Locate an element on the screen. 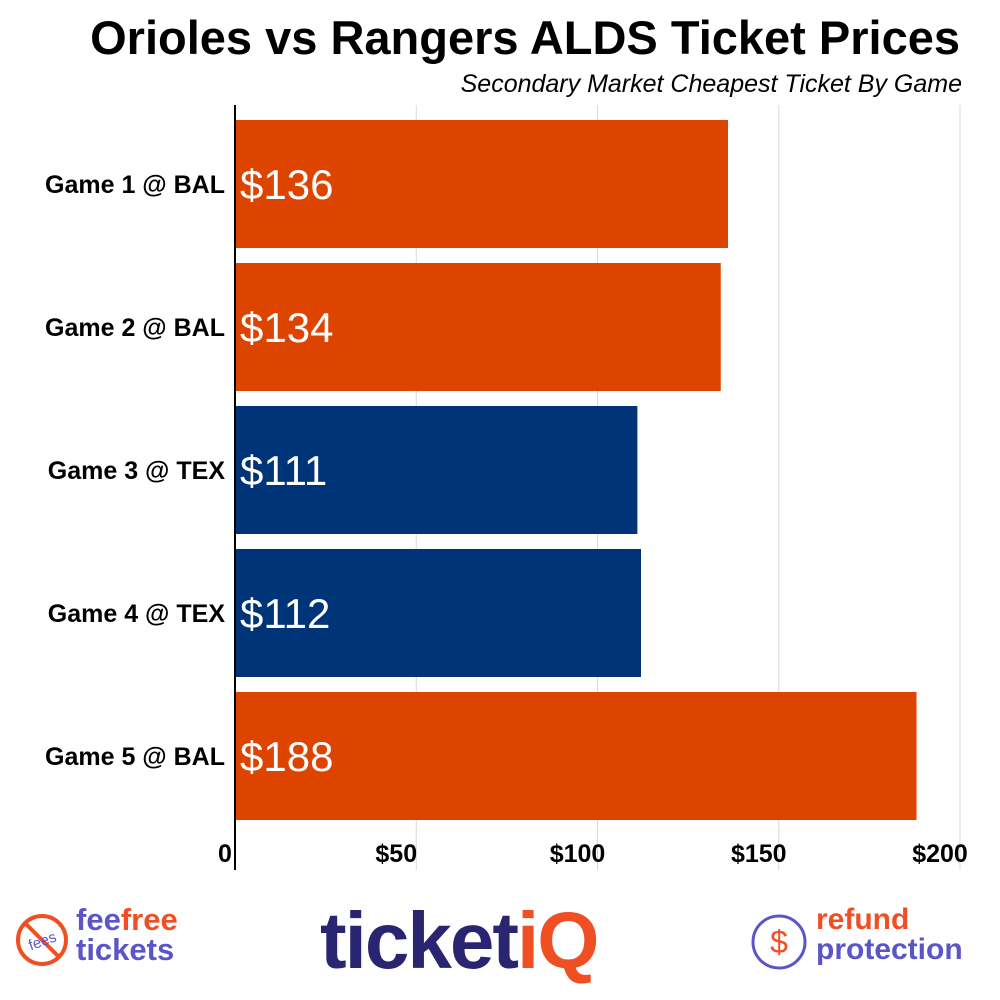 This screenshot has height=1000, width=1000. no-fees-icon: fees is located at coordinates (42, 940).